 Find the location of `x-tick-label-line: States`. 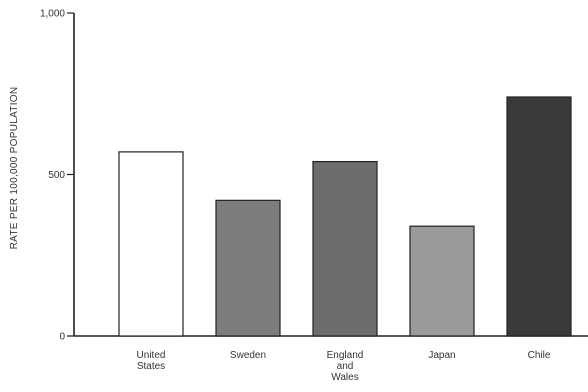

x-tick-label-line: States is located at coordinates (151, 366).